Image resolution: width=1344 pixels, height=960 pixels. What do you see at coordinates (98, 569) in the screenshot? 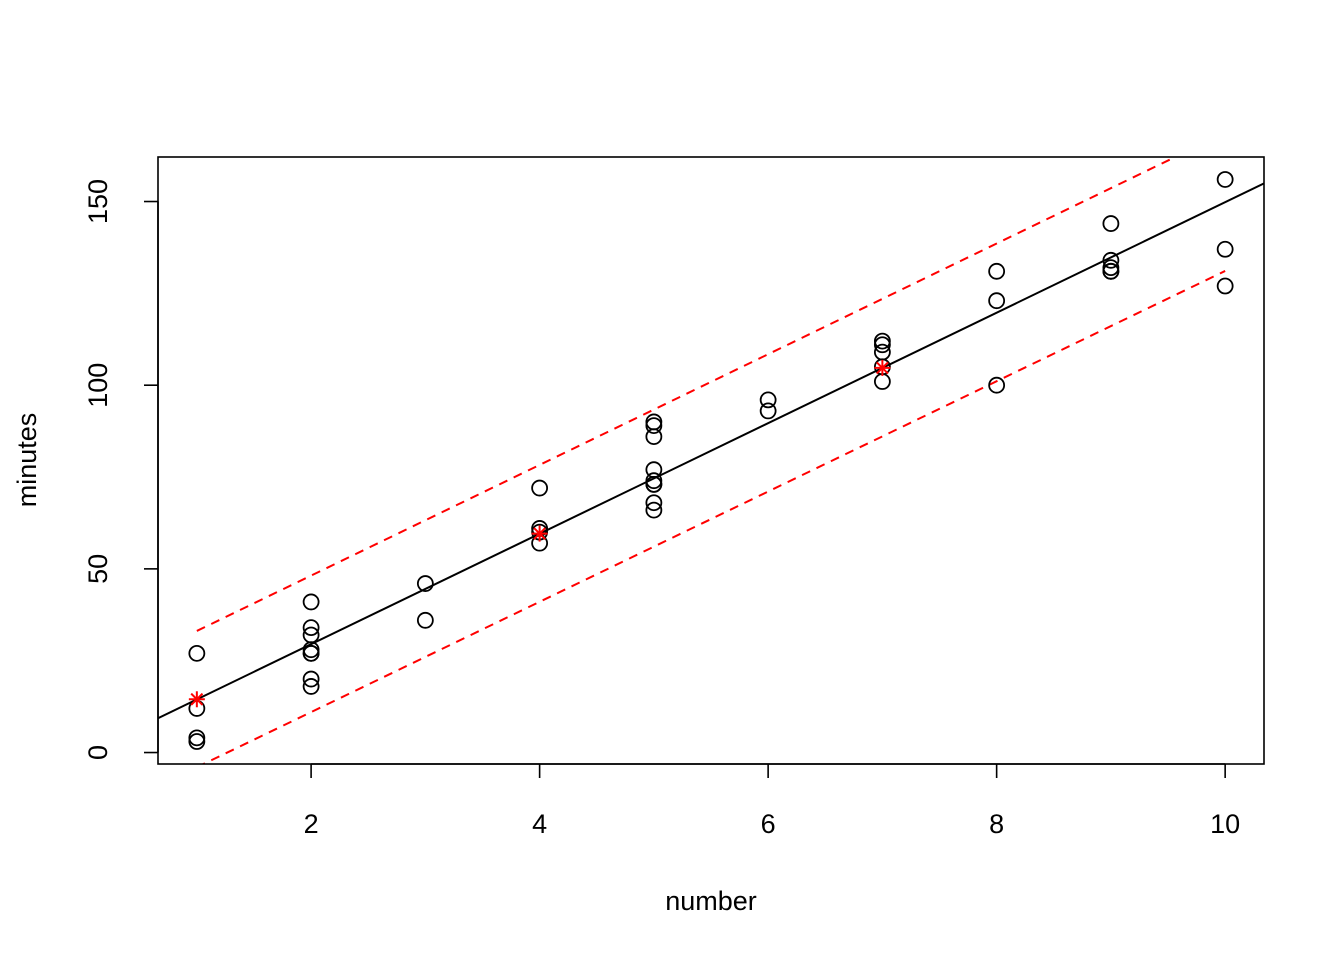
I see `y-tick-label: 50` at bounding box center [98, 569].